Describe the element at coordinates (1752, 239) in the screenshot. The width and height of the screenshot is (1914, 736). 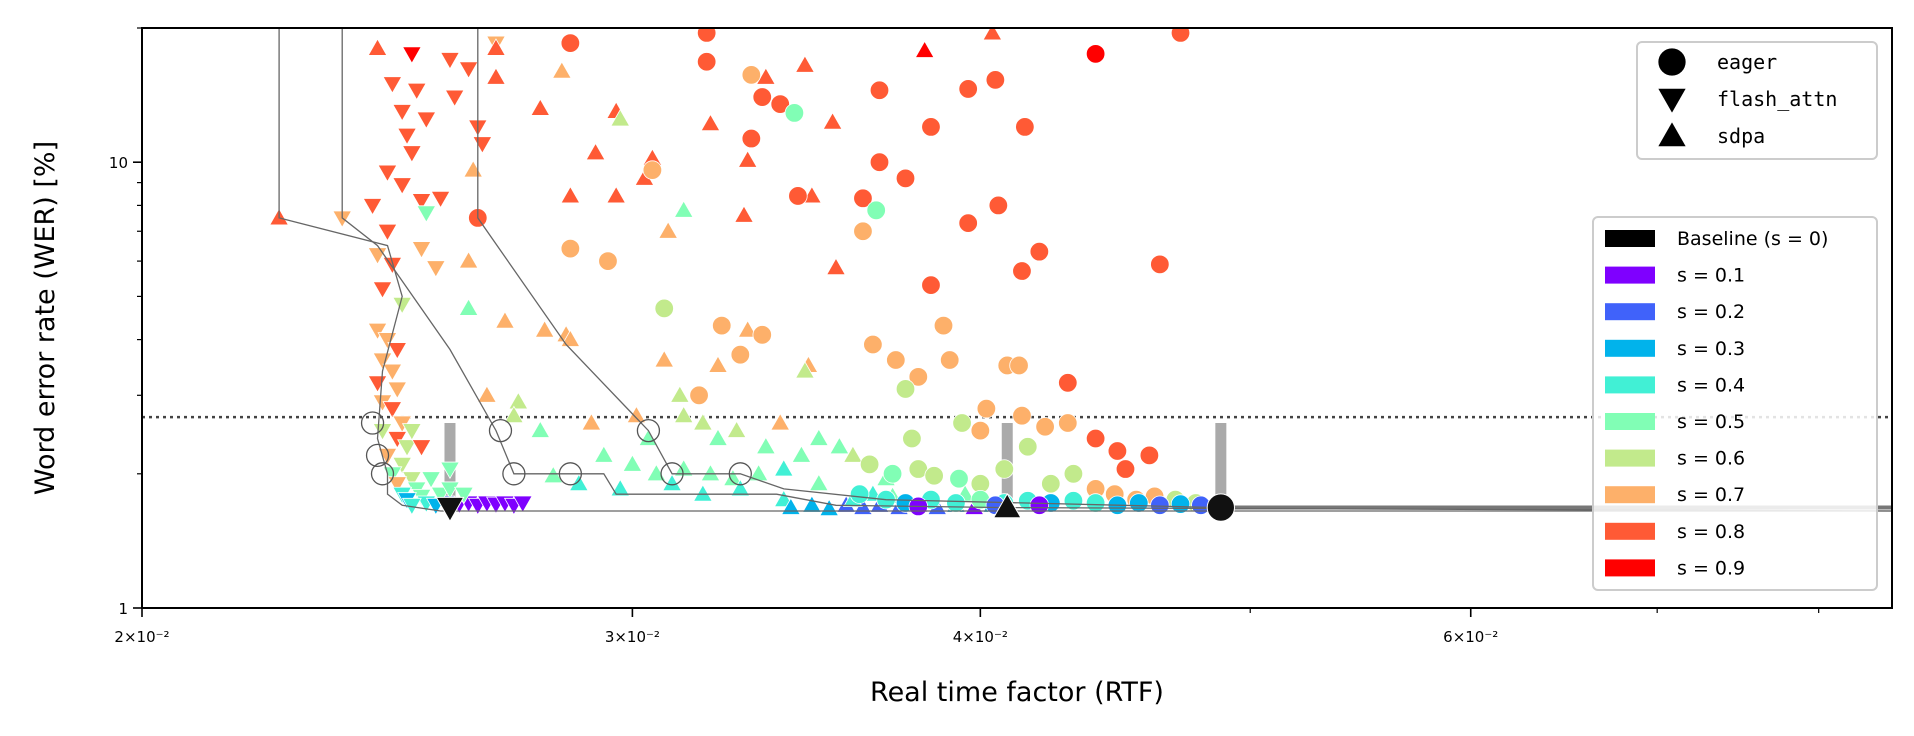
I see `legend-series-label: Baseline (s = 0)` at that location.